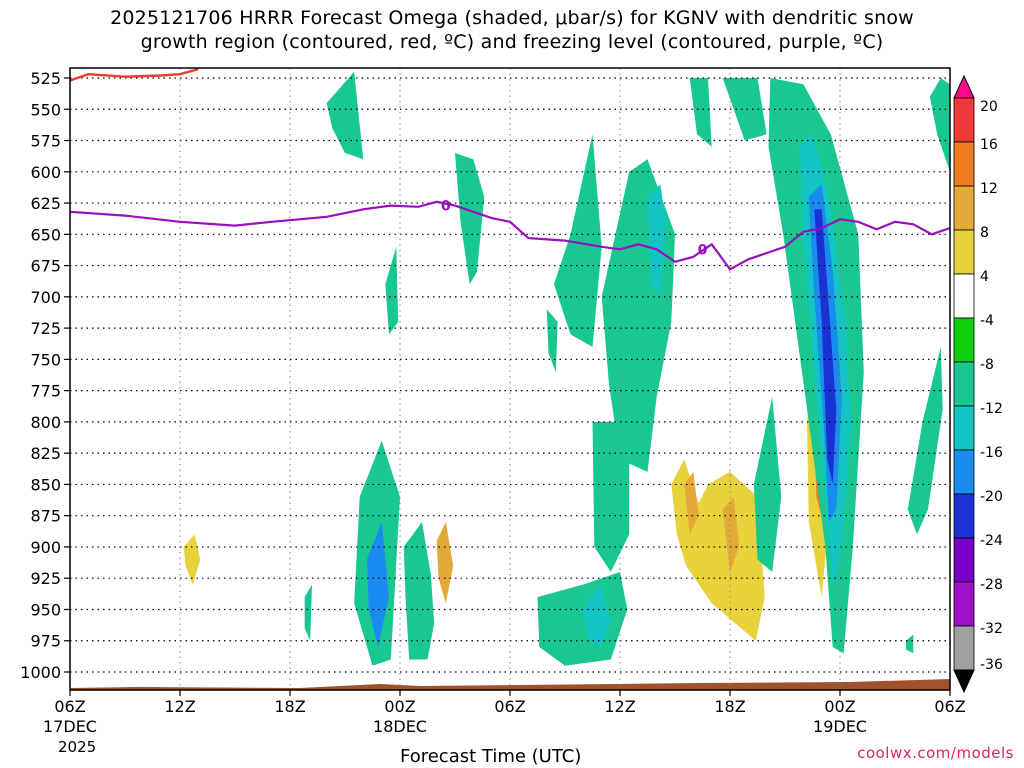  I want to click on freezing-level-line, so click(510, 235).